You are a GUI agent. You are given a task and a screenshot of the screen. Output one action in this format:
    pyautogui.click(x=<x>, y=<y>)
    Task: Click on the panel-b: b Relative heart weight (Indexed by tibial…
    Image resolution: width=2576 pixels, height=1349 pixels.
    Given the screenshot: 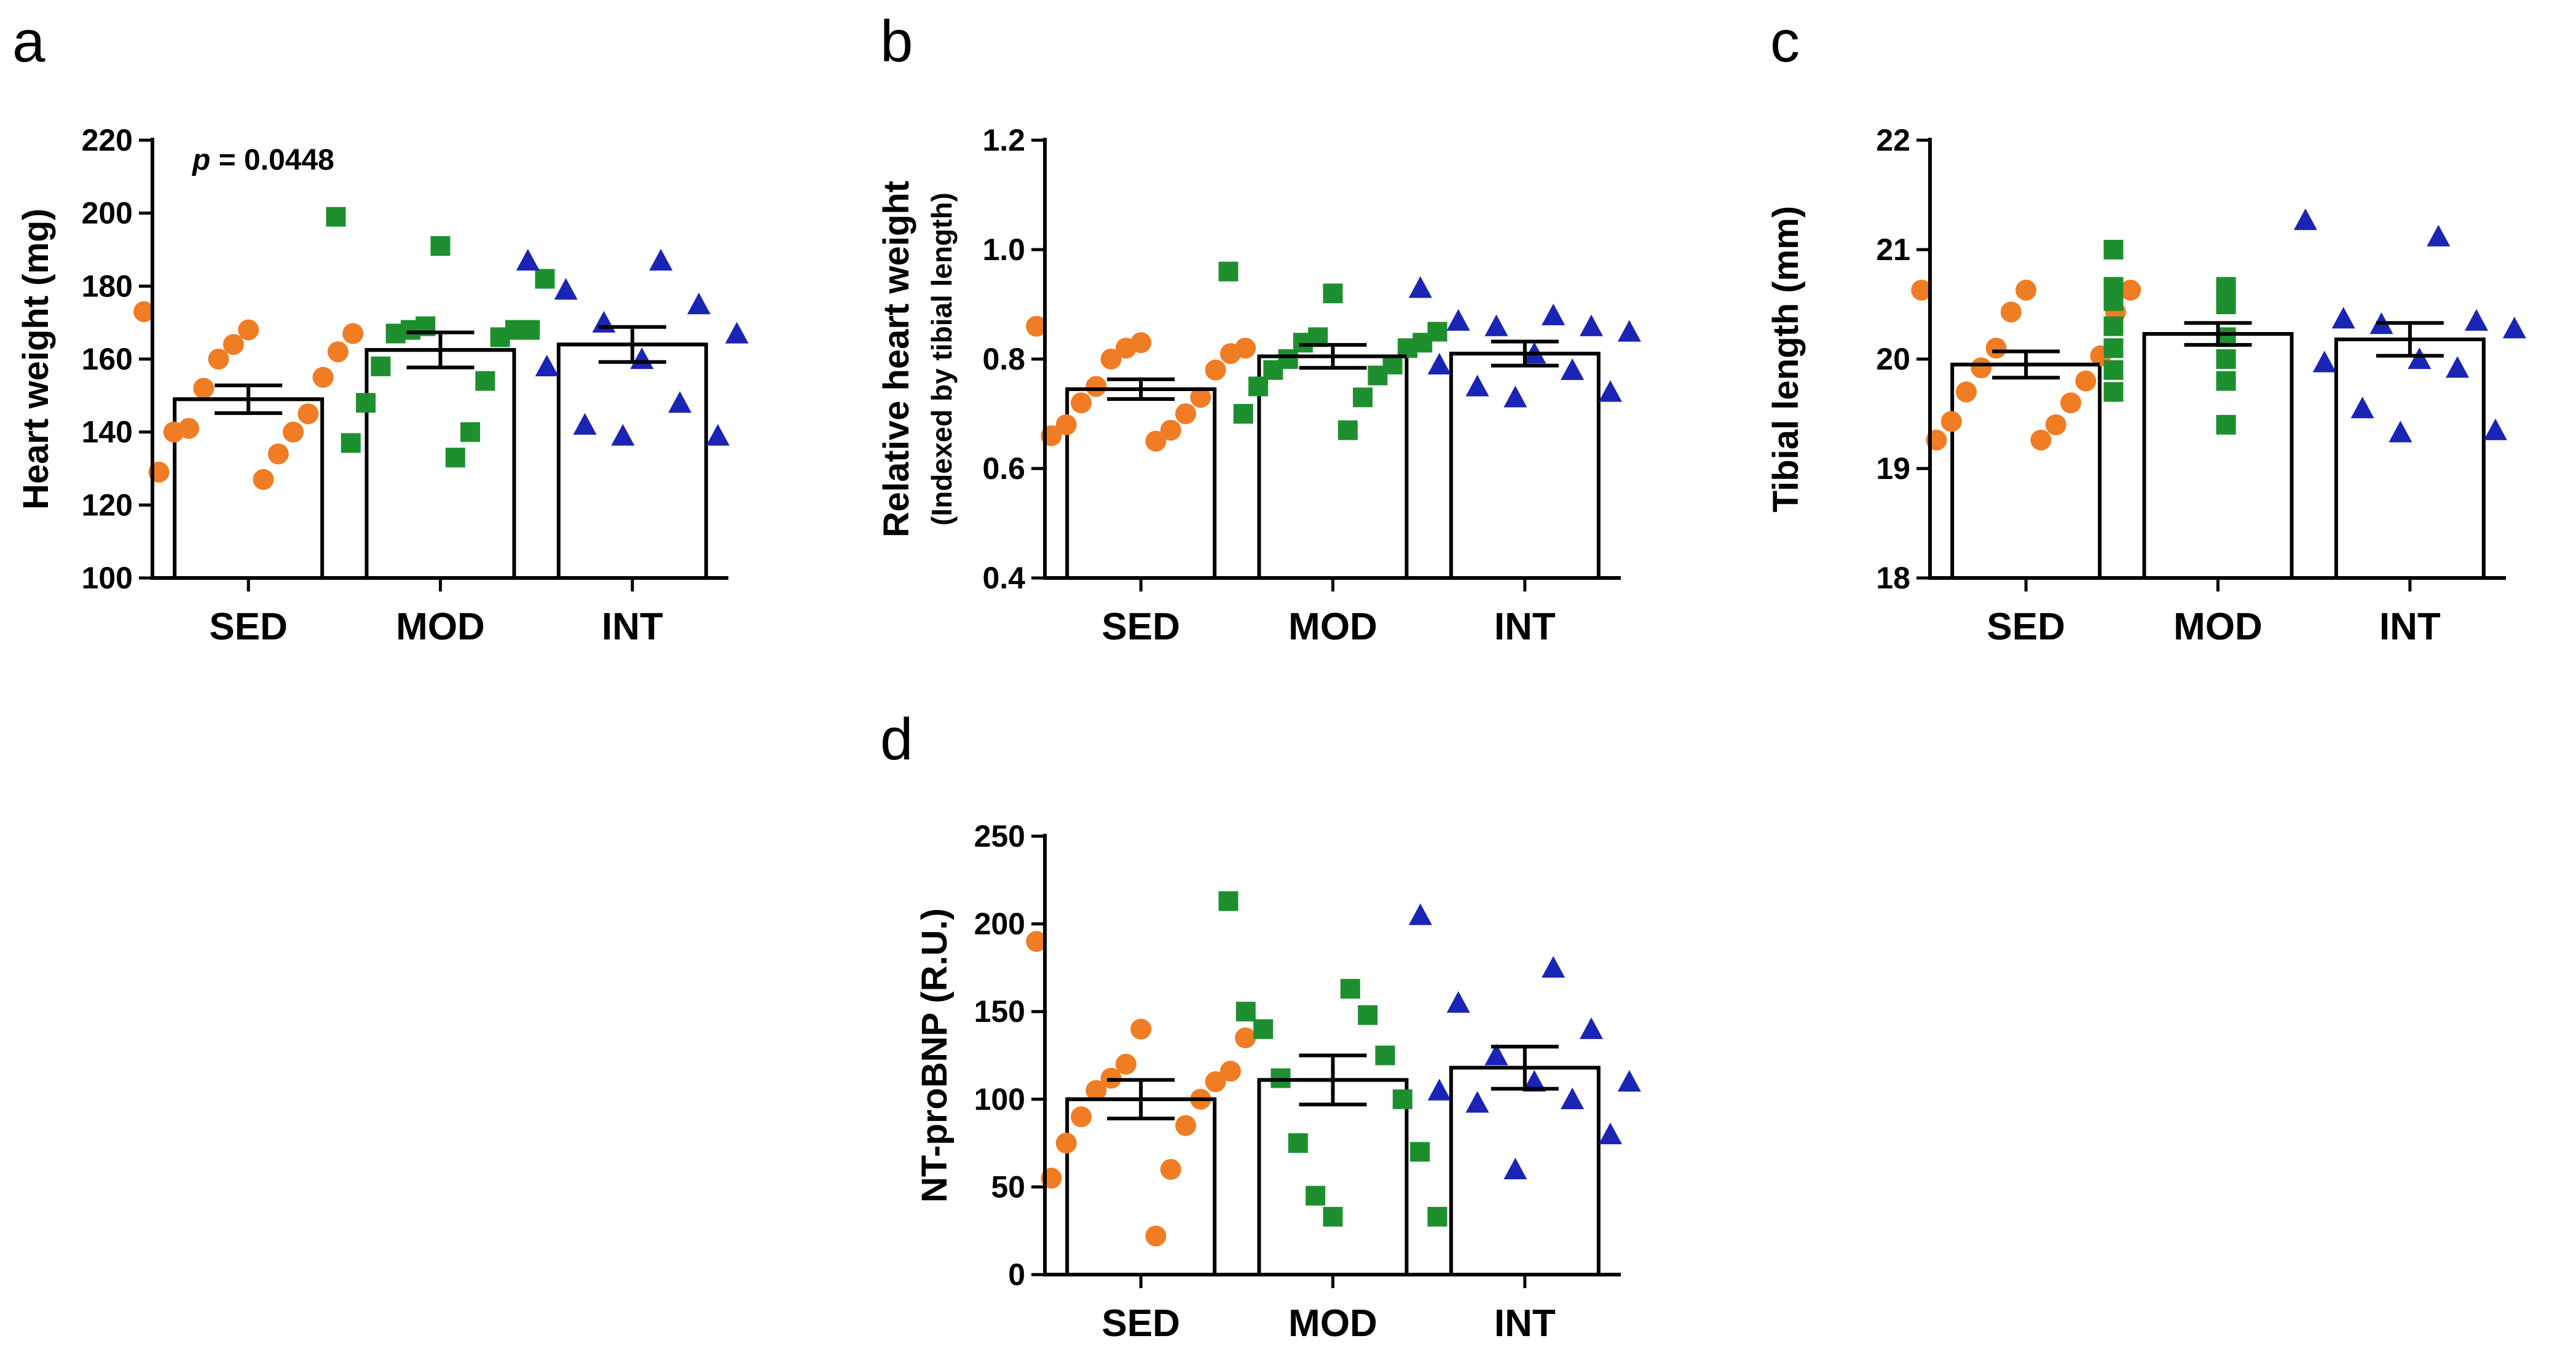 What is the action you would take?
    pyautogui.click(x=1259, y=328)
    